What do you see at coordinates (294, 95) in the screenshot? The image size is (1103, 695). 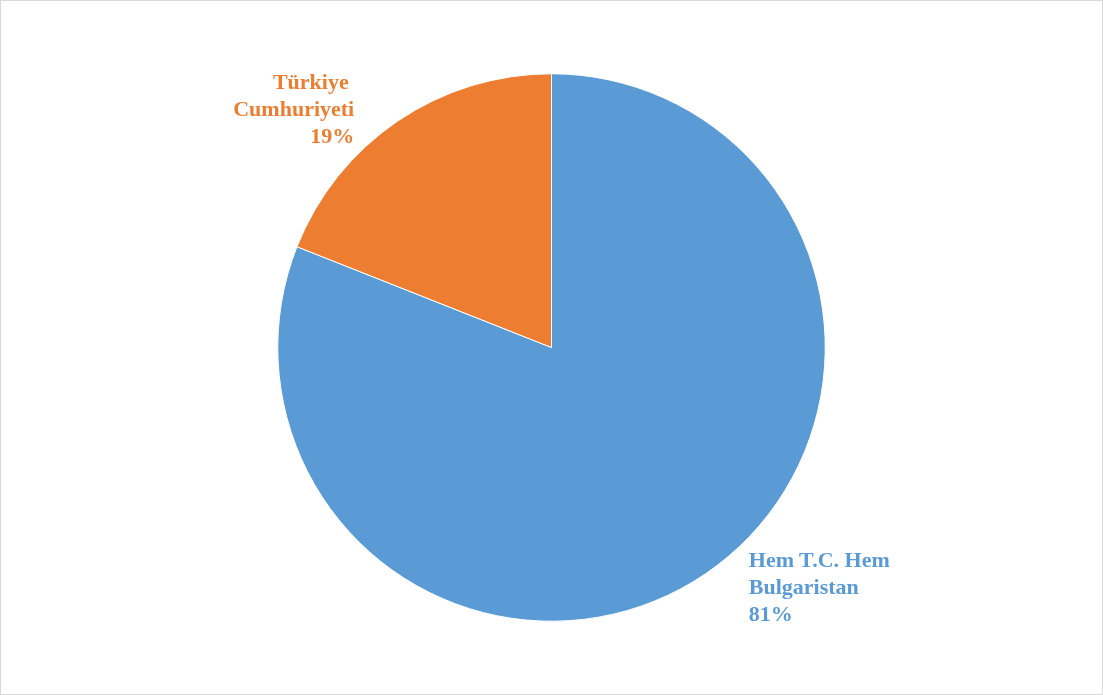 I see `slice-label: Türkiye Cumhuriyeti` at bounding box center [294, 95].